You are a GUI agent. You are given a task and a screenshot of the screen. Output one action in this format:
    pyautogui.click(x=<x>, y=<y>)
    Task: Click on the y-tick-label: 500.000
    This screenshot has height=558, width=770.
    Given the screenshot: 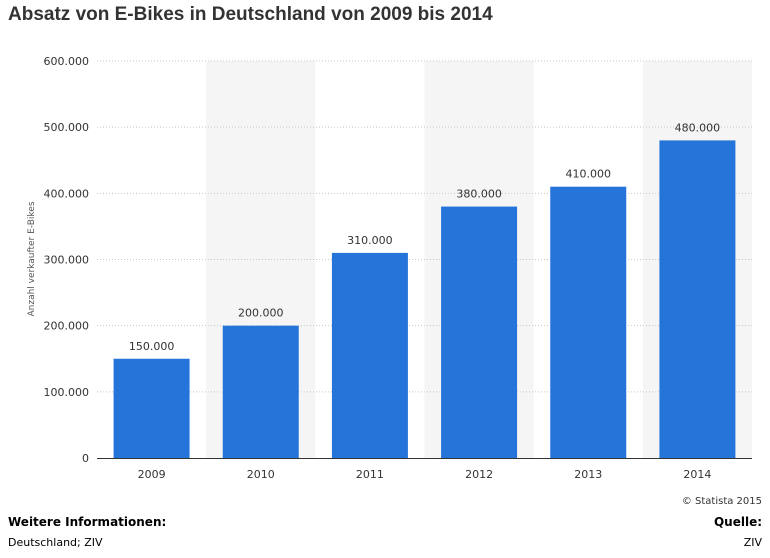 What is the action you would take?
    pyautogui.click(x=67, y=127)
    